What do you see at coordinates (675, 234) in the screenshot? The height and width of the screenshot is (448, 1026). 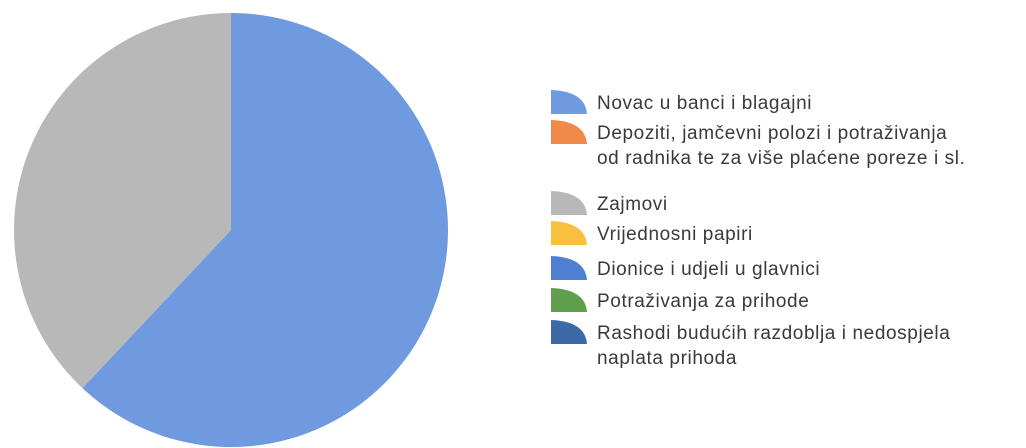 I see `legend-label-4: Vrijednosni papiri` at bounding box center [675, 234].